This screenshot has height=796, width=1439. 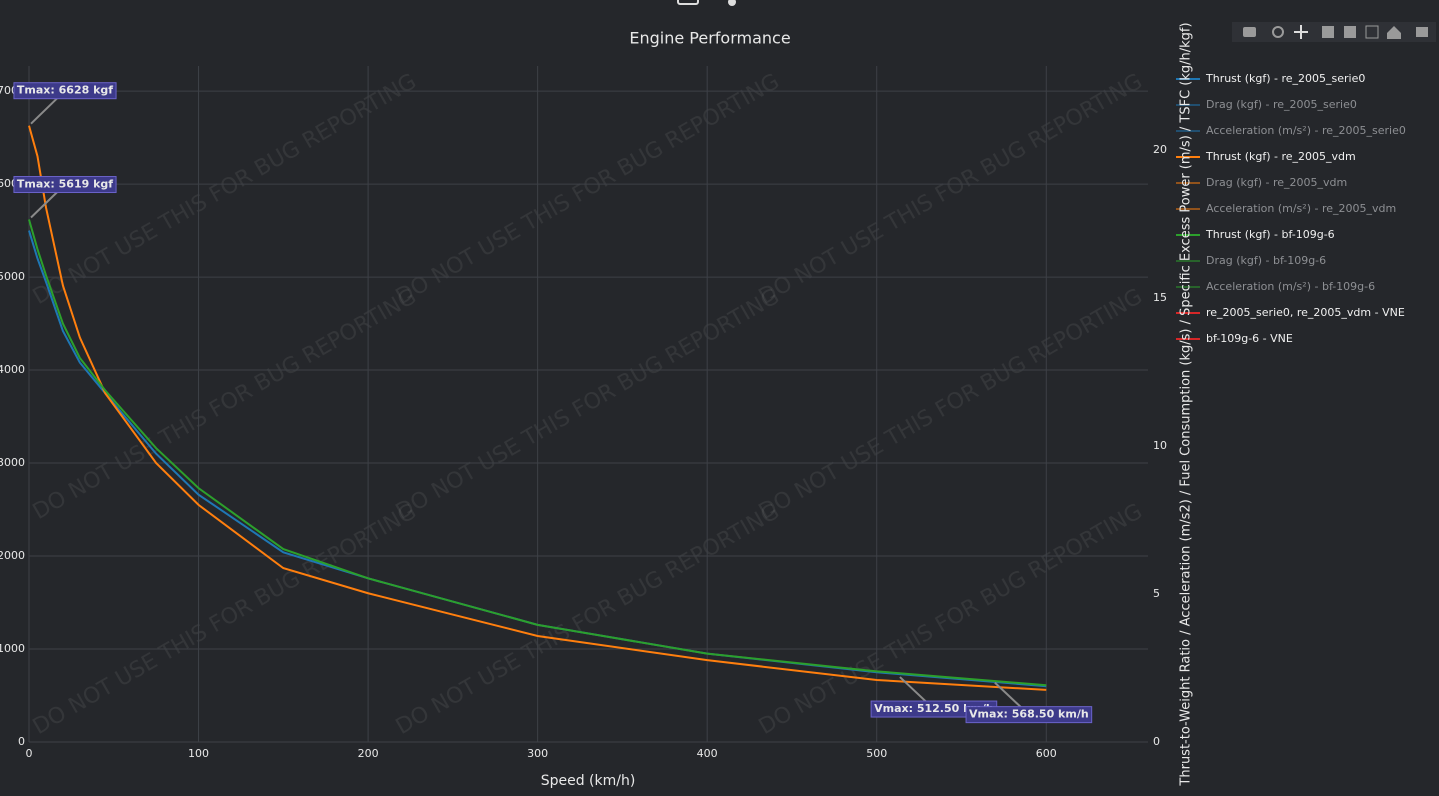 What do you see at coordinates (12, 648) in the screenshot?
I see `y-tick-label: 1000` at bounding box center [12, 648].